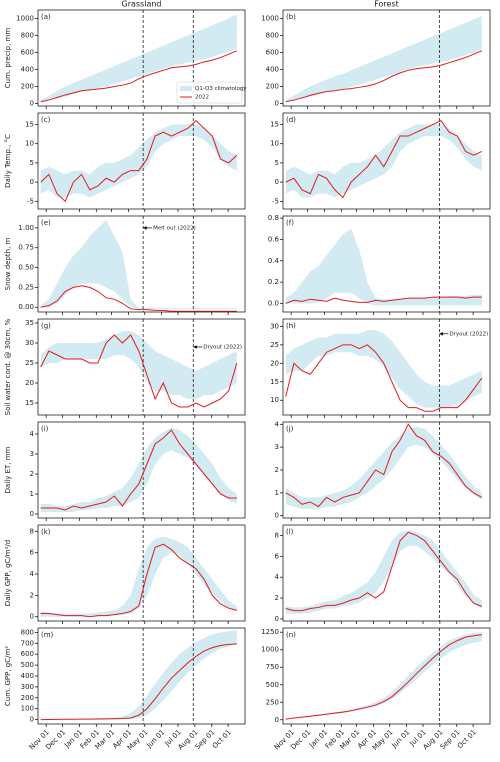  What do you see at coordinates (27, 643) in the screenshot?
I see `y-tick-label: 700` at bounding box center [27, 643].